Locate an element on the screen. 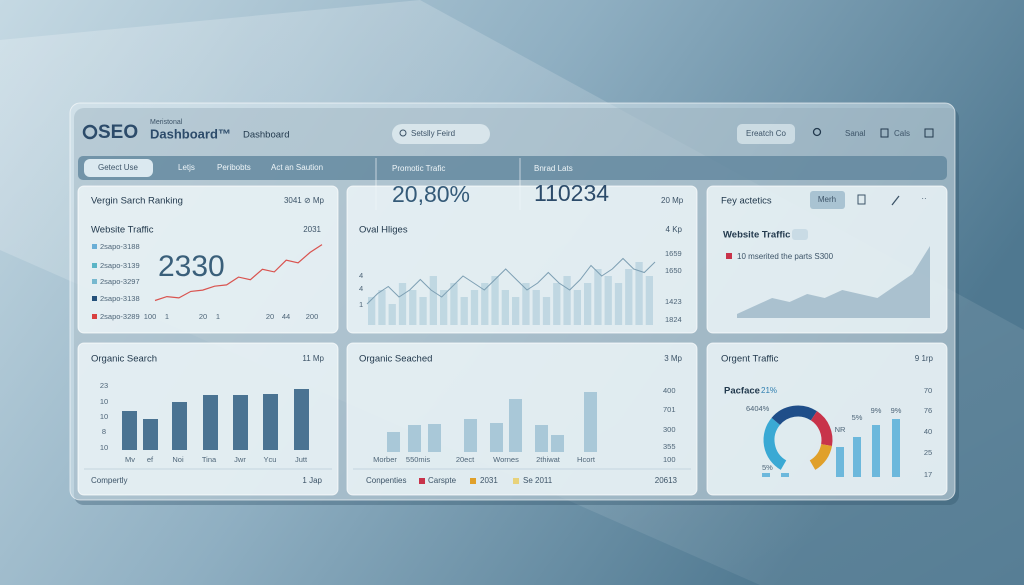 Image resolution: width=1024 pixels, height=585 pixels. axis-label: 2sapo-3297 is located at coordinates (120, 281).